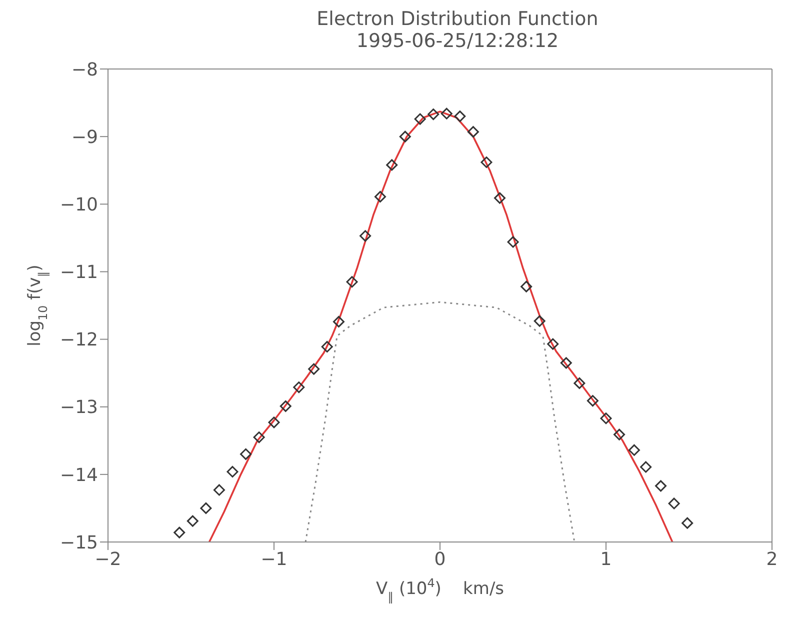  I want to click on y-tick-label: −13, so click(79, 407).